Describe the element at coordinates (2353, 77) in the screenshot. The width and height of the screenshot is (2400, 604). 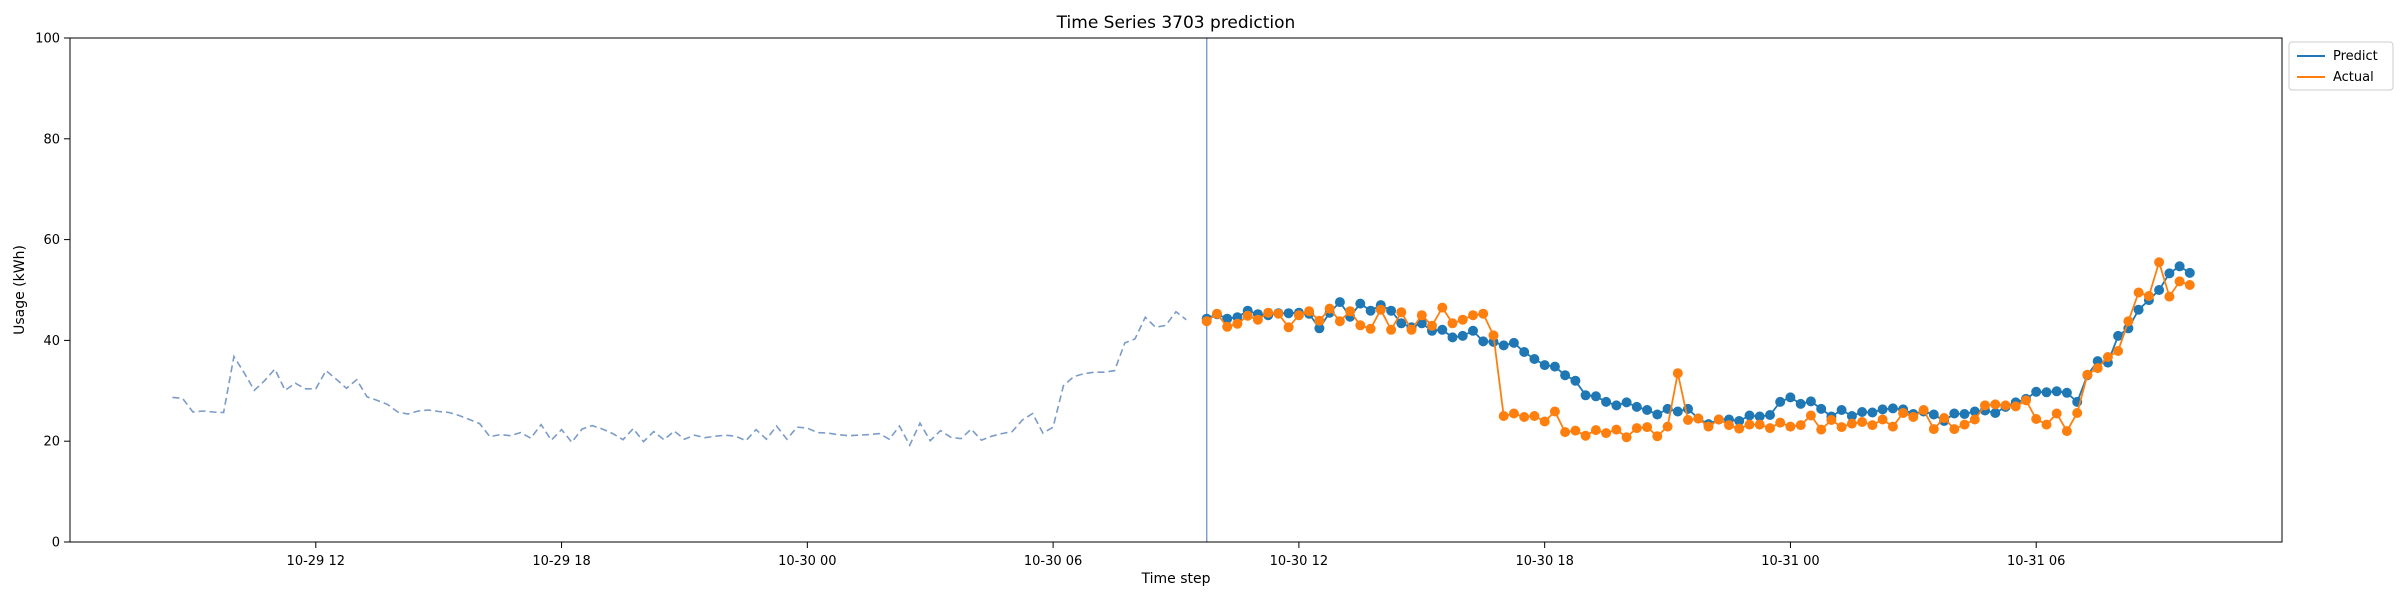
I see `legend-actual-label: Actual` at that location.